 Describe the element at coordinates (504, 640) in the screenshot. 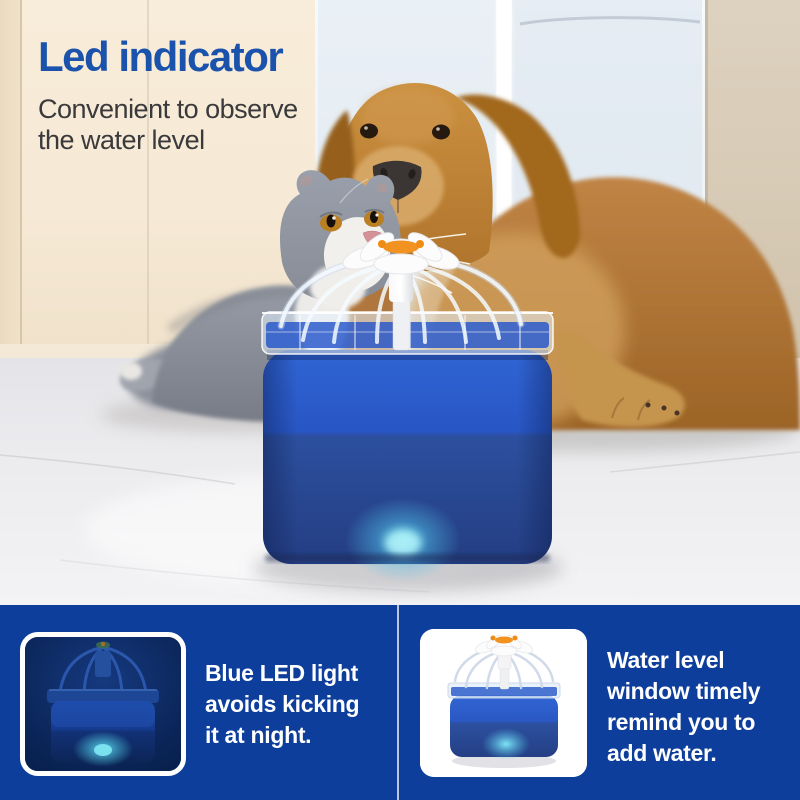

I see `mini-flower-center` at that location.